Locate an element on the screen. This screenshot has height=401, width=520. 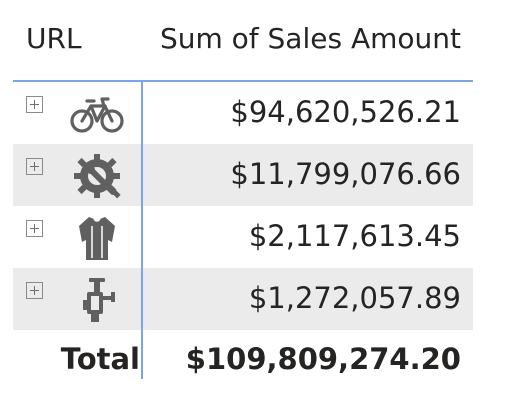
column-header-url: URL is located at coordinates (54, 38).